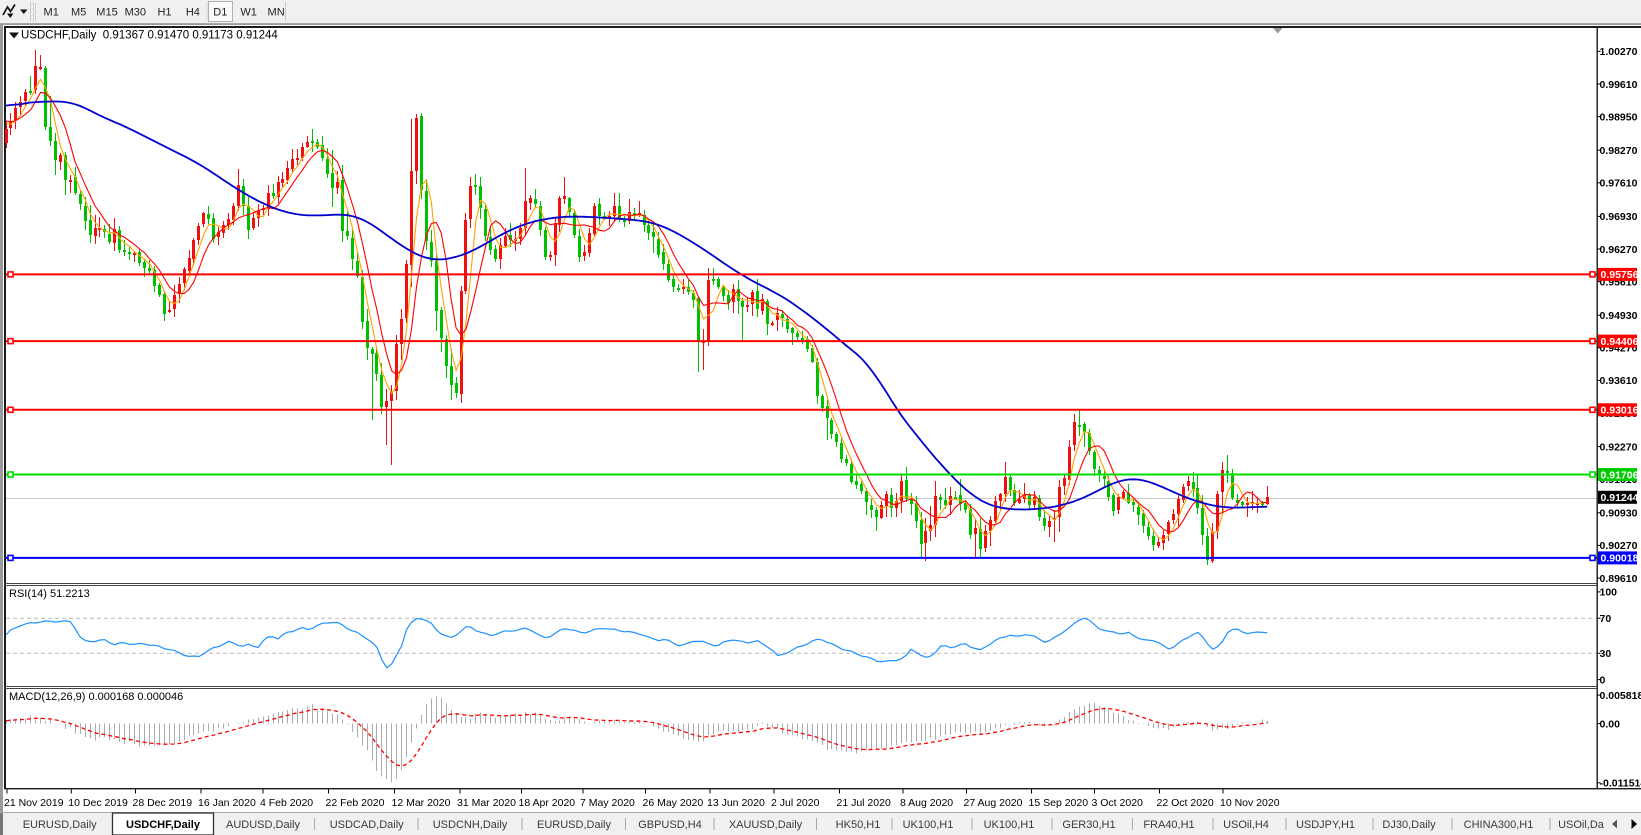  What do you see at coordinates (49, 594) in the screenshot?
I see `svg-text: RSI(14) 51.2213` at bounding box center [49, 594].